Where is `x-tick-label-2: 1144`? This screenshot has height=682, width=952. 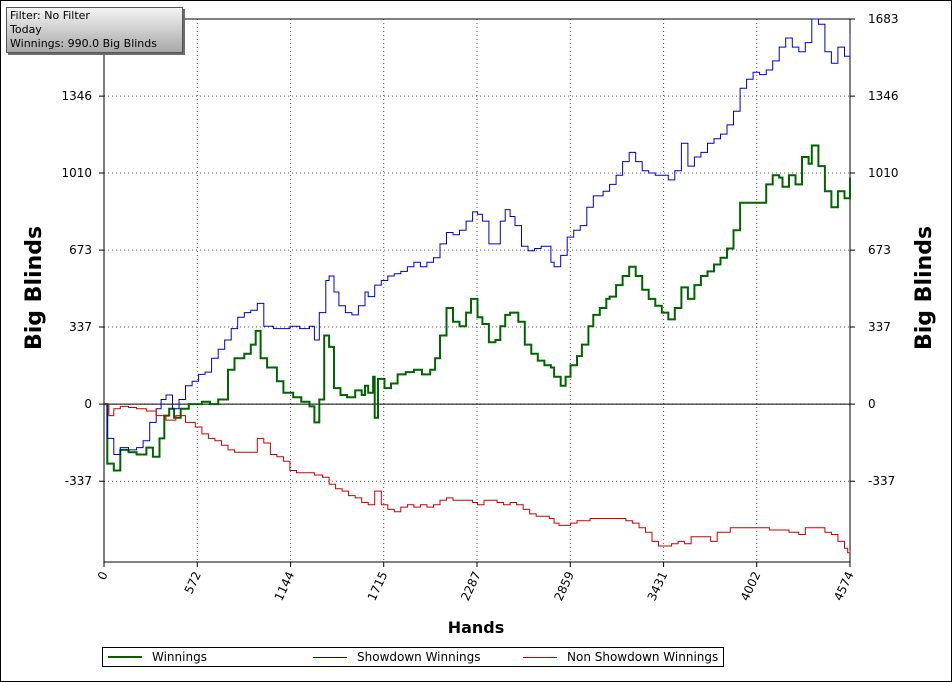 x-tick-label-2: 1144 is located at coordinates (285, 586).